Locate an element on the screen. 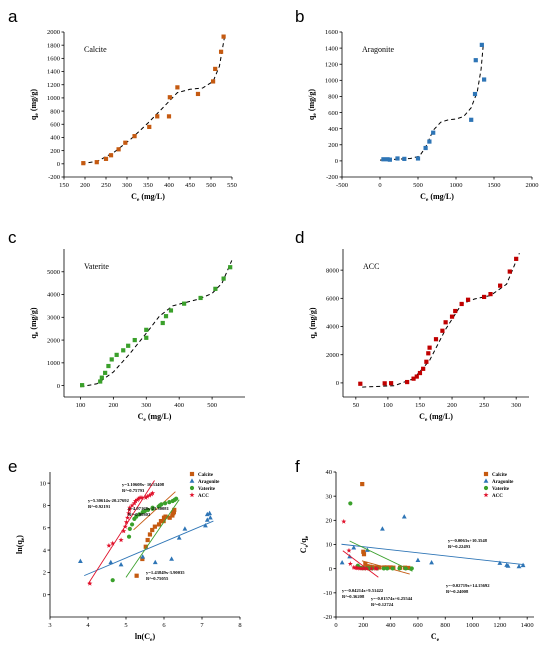 This screenshot has width=550, height=661. y-tick-label: 4 is located at coordinates (45, 550).